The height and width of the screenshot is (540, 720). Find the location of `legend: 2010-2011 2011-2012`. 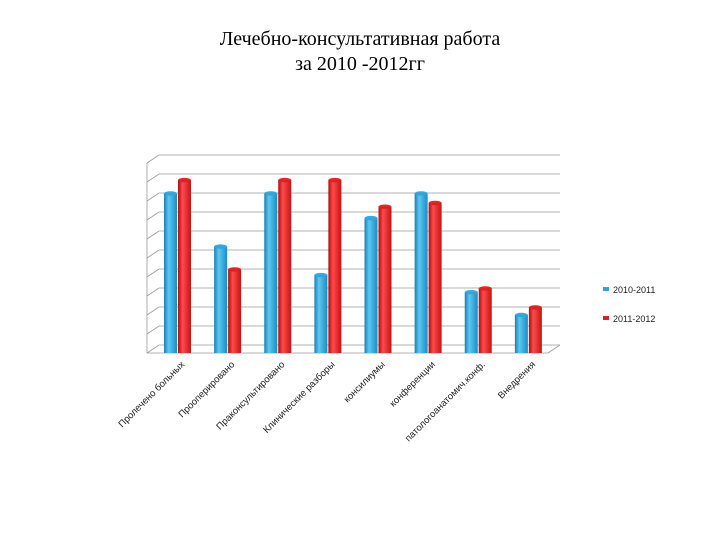

legend: 2010-2011 2011-2012 is located at coordinates (629, 304).